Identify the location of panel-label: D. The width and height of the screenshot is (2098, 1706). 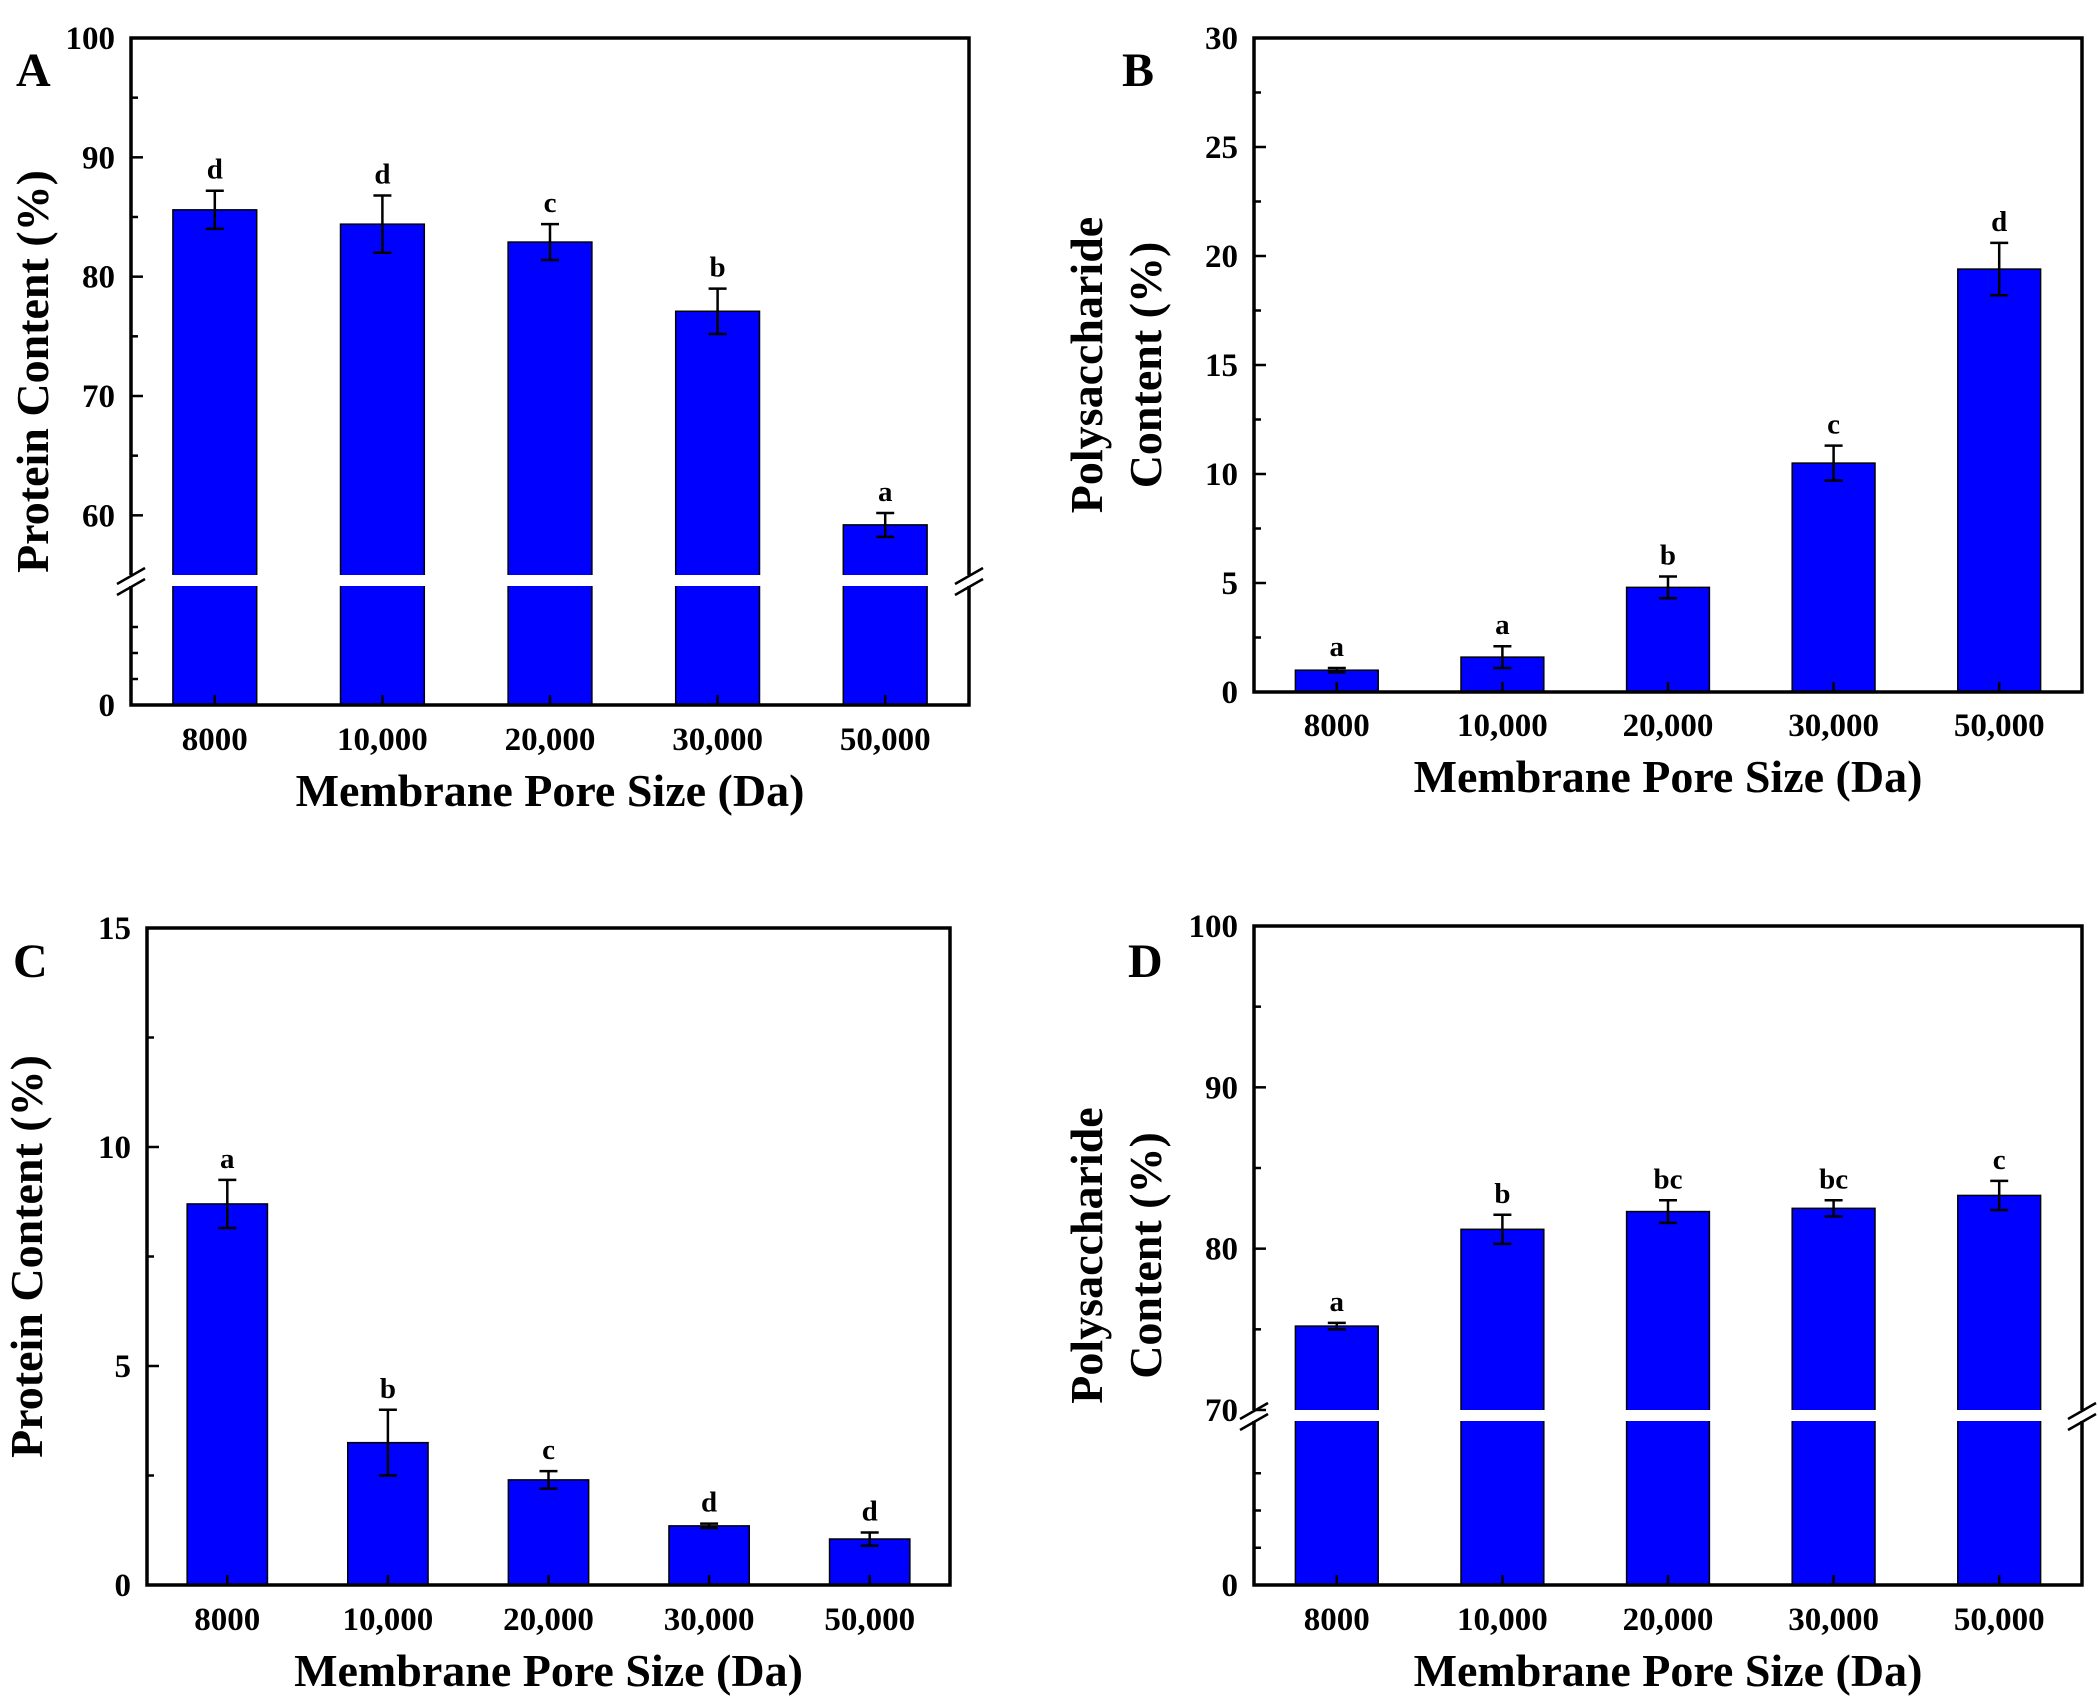
(1145, 961).